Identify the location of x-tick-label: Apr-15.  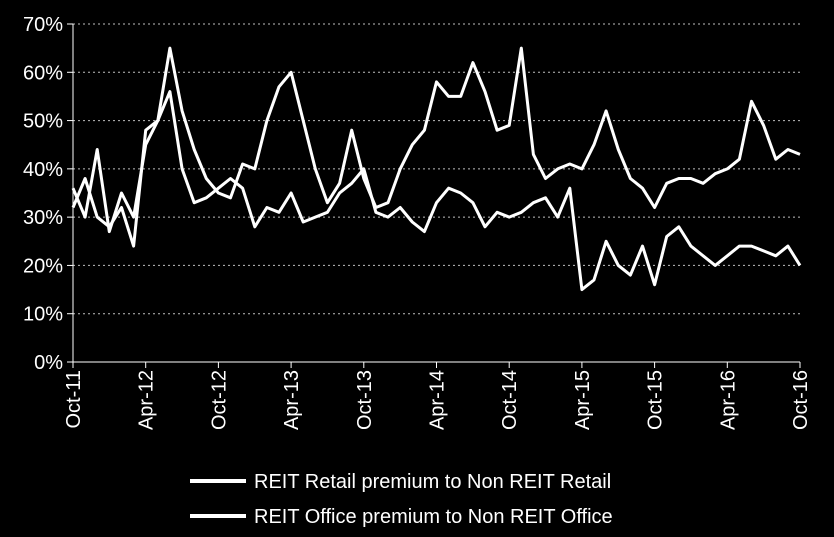
(583, 400).